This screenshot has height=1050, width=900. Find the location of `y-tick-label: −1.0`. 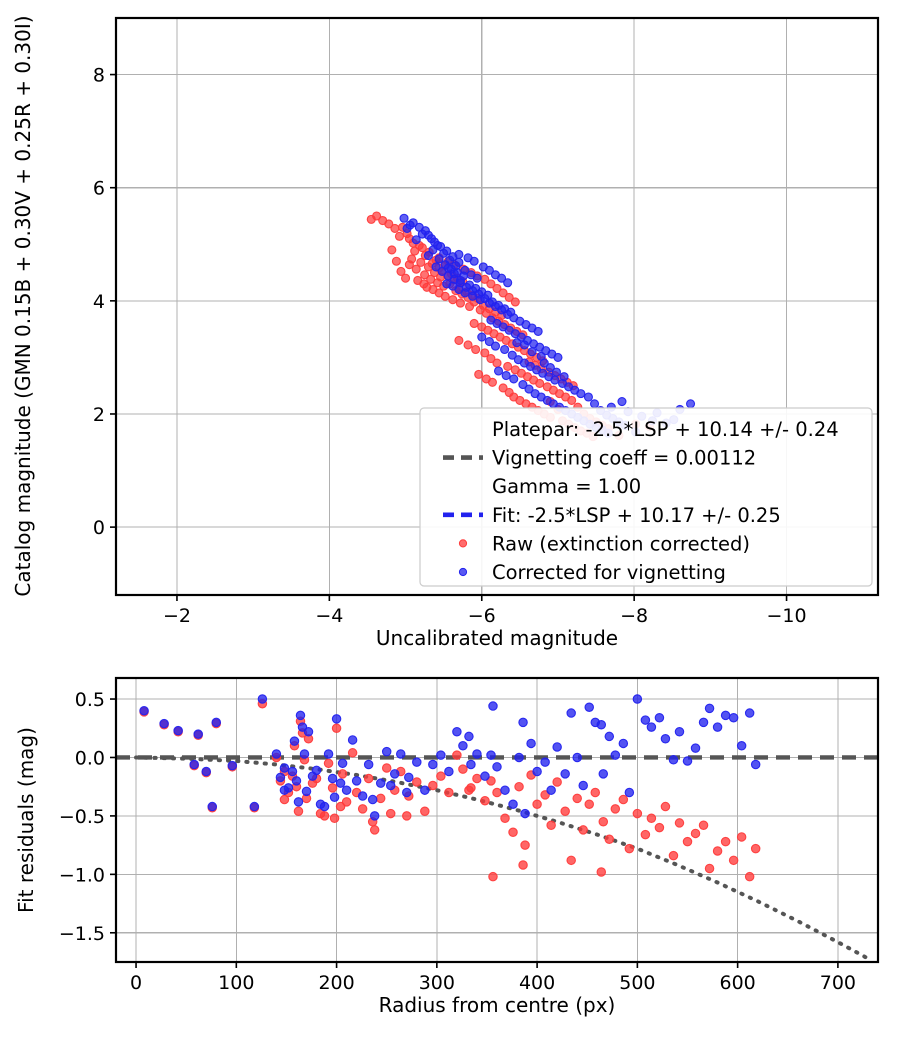

y-tick-label: −1.0 is located at coordinates (82, 875).